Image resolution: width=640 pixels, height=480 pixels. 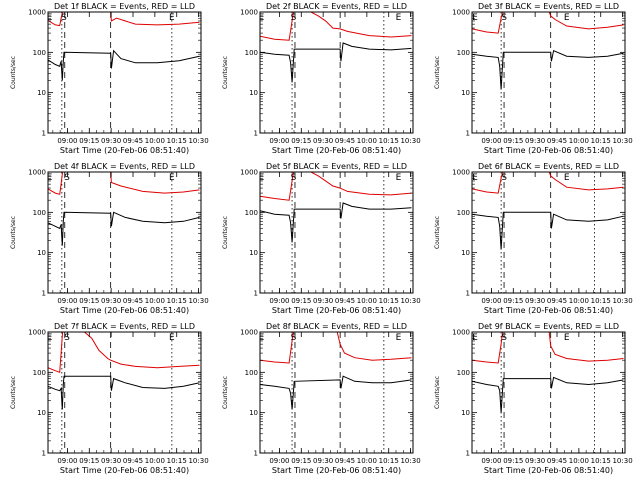 What do you see at coordinates (124, 6) in the screenshot?
I see `panel-title: Det 1f BLACK = Events, RED = LLD` at bounding box center [124, 6].